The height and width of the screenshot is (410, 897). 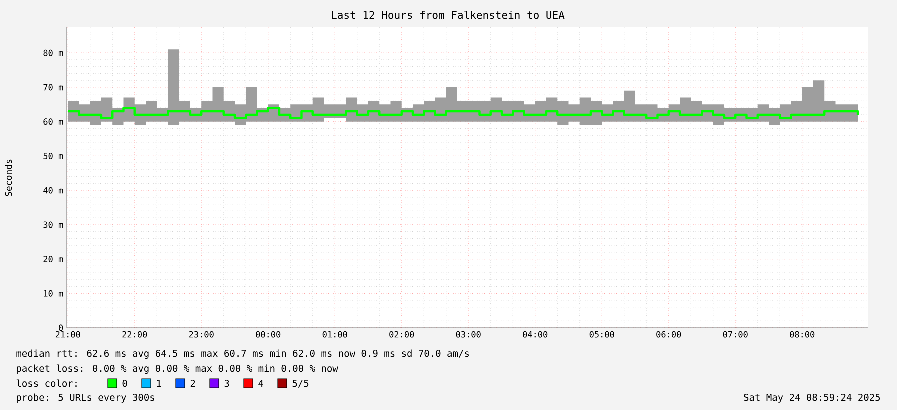 I want to click on x-tick-label: 07:00, so click(x=735, y=334).